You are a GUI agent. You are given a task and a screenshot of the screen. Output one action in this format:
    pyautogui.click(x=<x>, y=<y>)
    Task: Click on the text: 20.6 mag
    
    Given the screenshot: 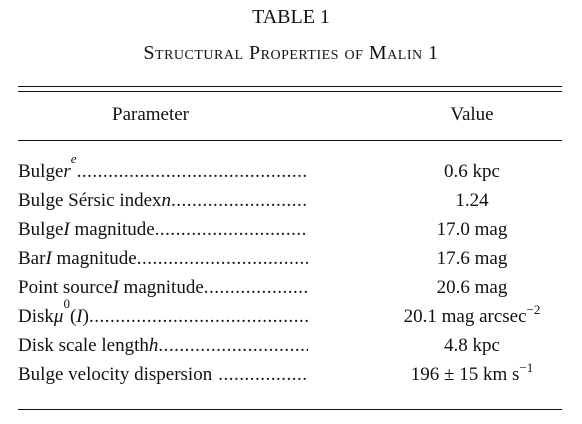 What is the action you would take?
    pyautogui.click(x=472, y=287)
    